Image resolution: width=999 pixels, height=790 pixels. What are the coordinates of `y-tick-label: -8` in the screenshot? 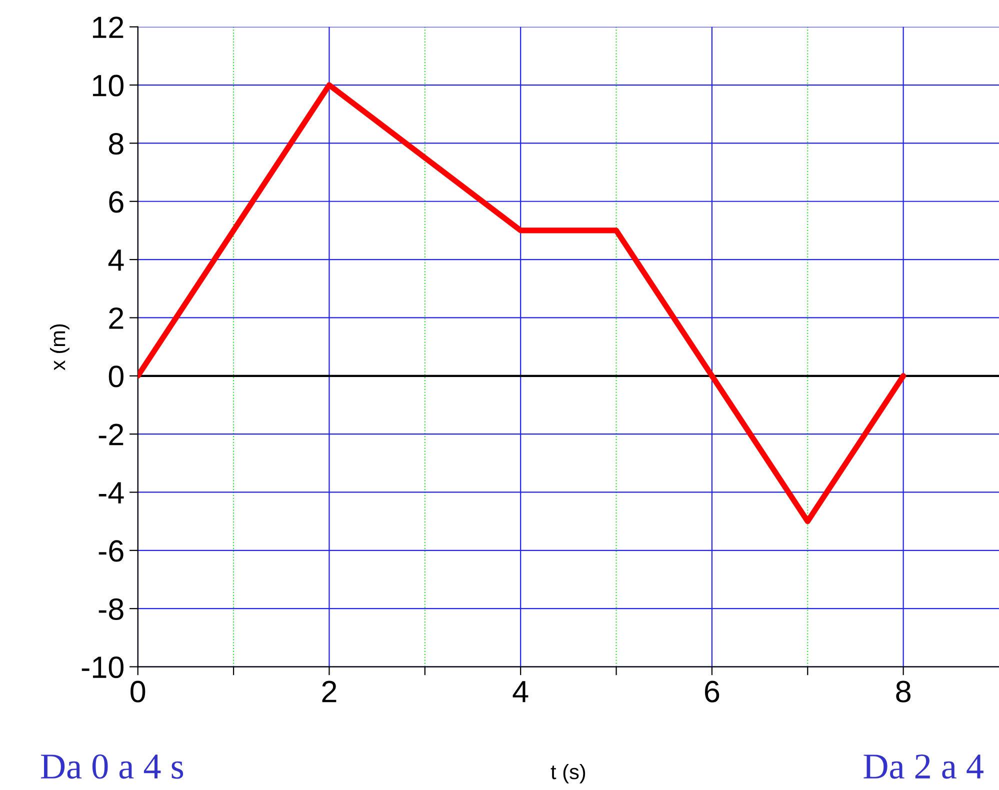 It's located at (111, 609).